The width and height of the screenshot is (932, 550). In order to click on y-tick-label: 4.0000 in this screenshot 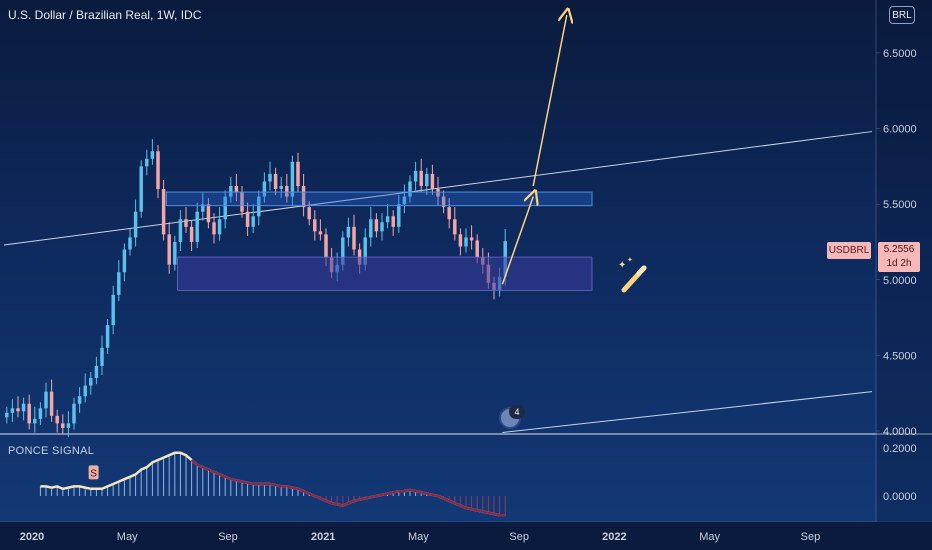, I will do `click(900, 432)`.